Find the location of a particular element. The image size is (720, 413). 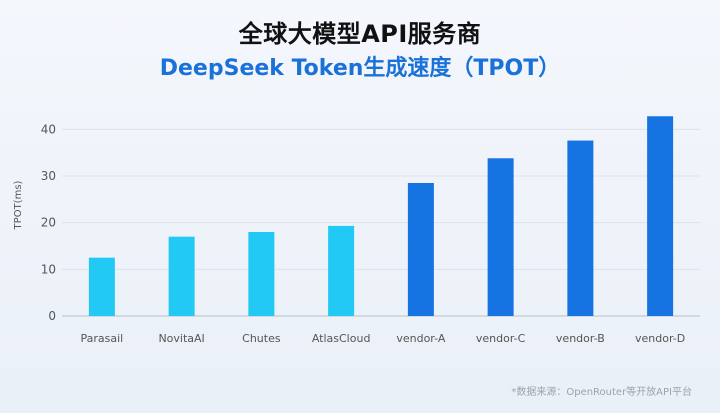

bar-chutes is located at coordinates (261, 274).